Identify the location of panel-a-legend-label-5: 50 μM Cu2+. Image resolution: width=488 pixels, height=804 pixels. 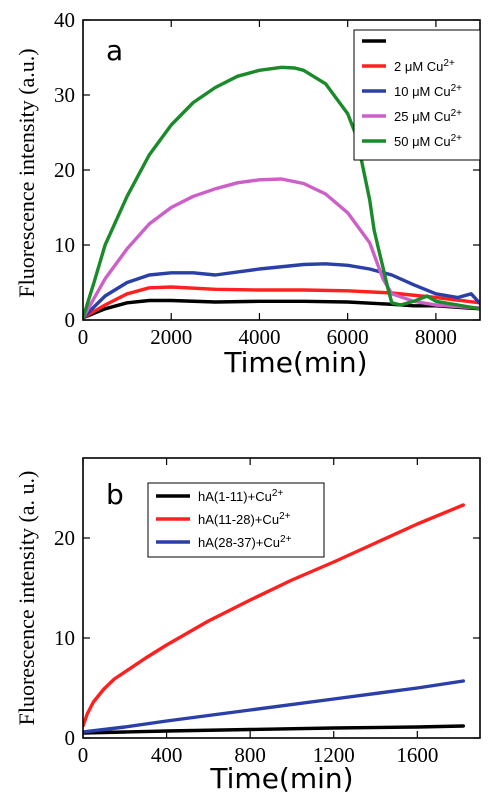
(428, 141).